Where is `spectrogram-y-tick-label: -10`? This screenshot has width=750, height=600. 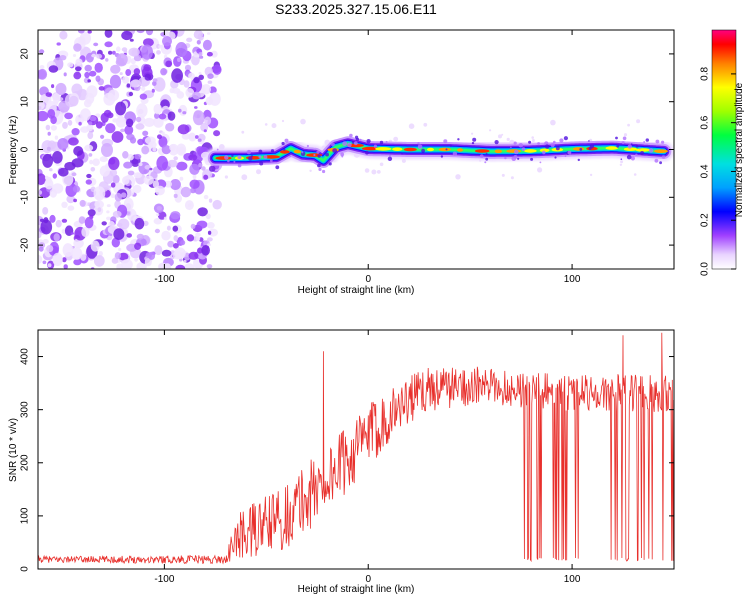
spectrogram-y-tick-label: -10 is located at coordinates (25, 197).